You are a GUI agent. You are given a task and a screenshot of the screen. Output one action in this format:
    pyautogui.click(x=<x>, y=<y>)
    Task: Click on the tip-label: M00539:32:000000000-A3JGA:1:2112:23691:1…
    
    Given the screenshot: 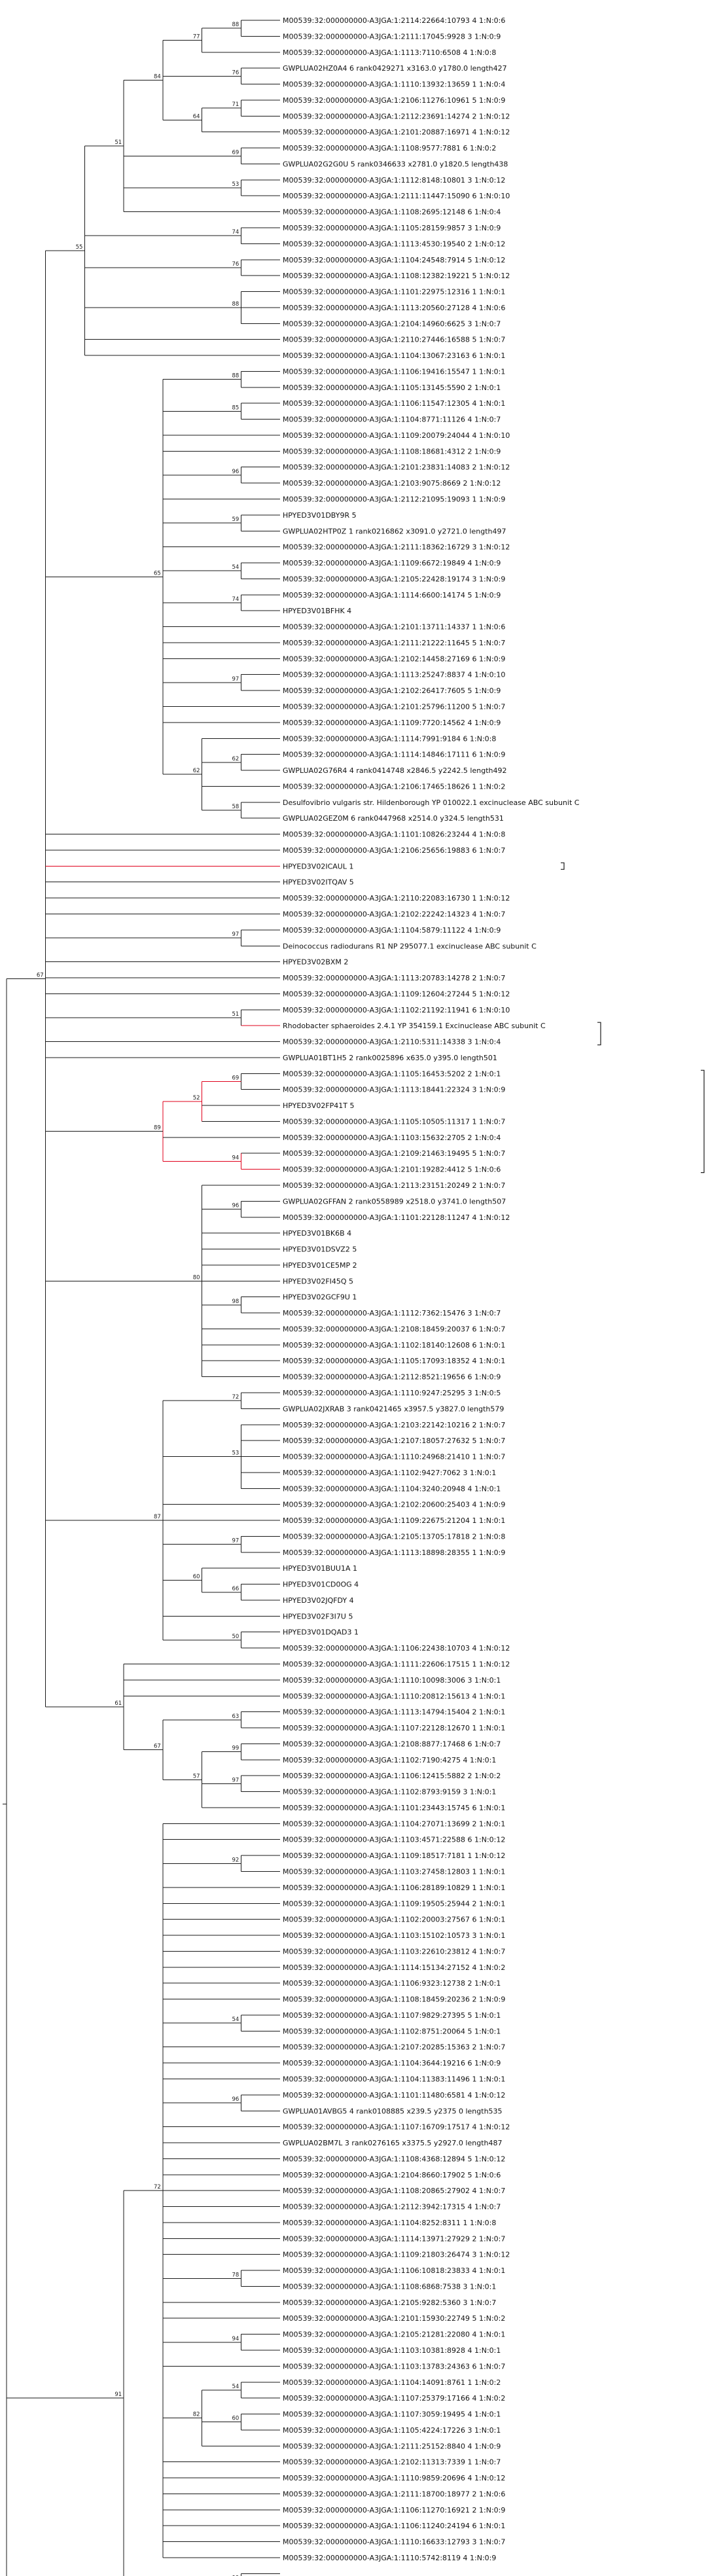 What is the action you would take?
    pyautogui.click(x=397, y=116)
    